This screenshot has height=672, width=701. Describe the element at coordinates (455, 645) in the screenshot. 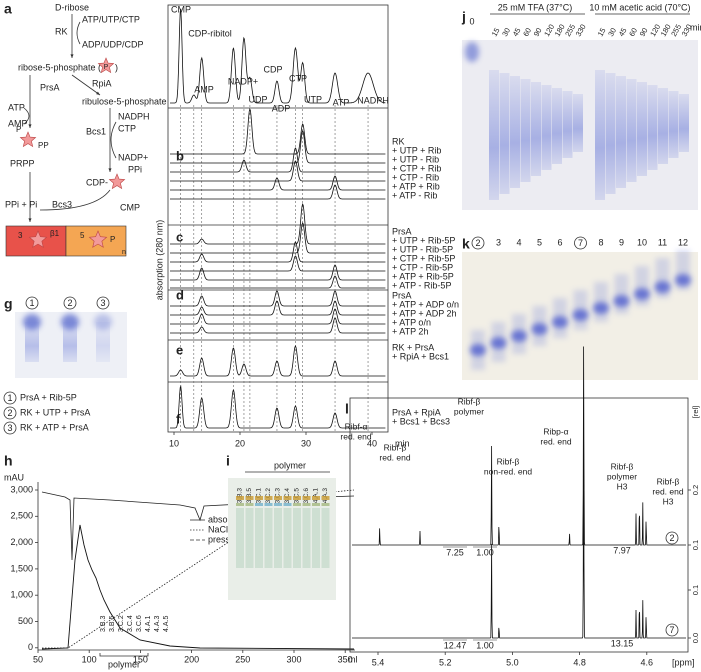

I see `integral: 12.47` at that location.